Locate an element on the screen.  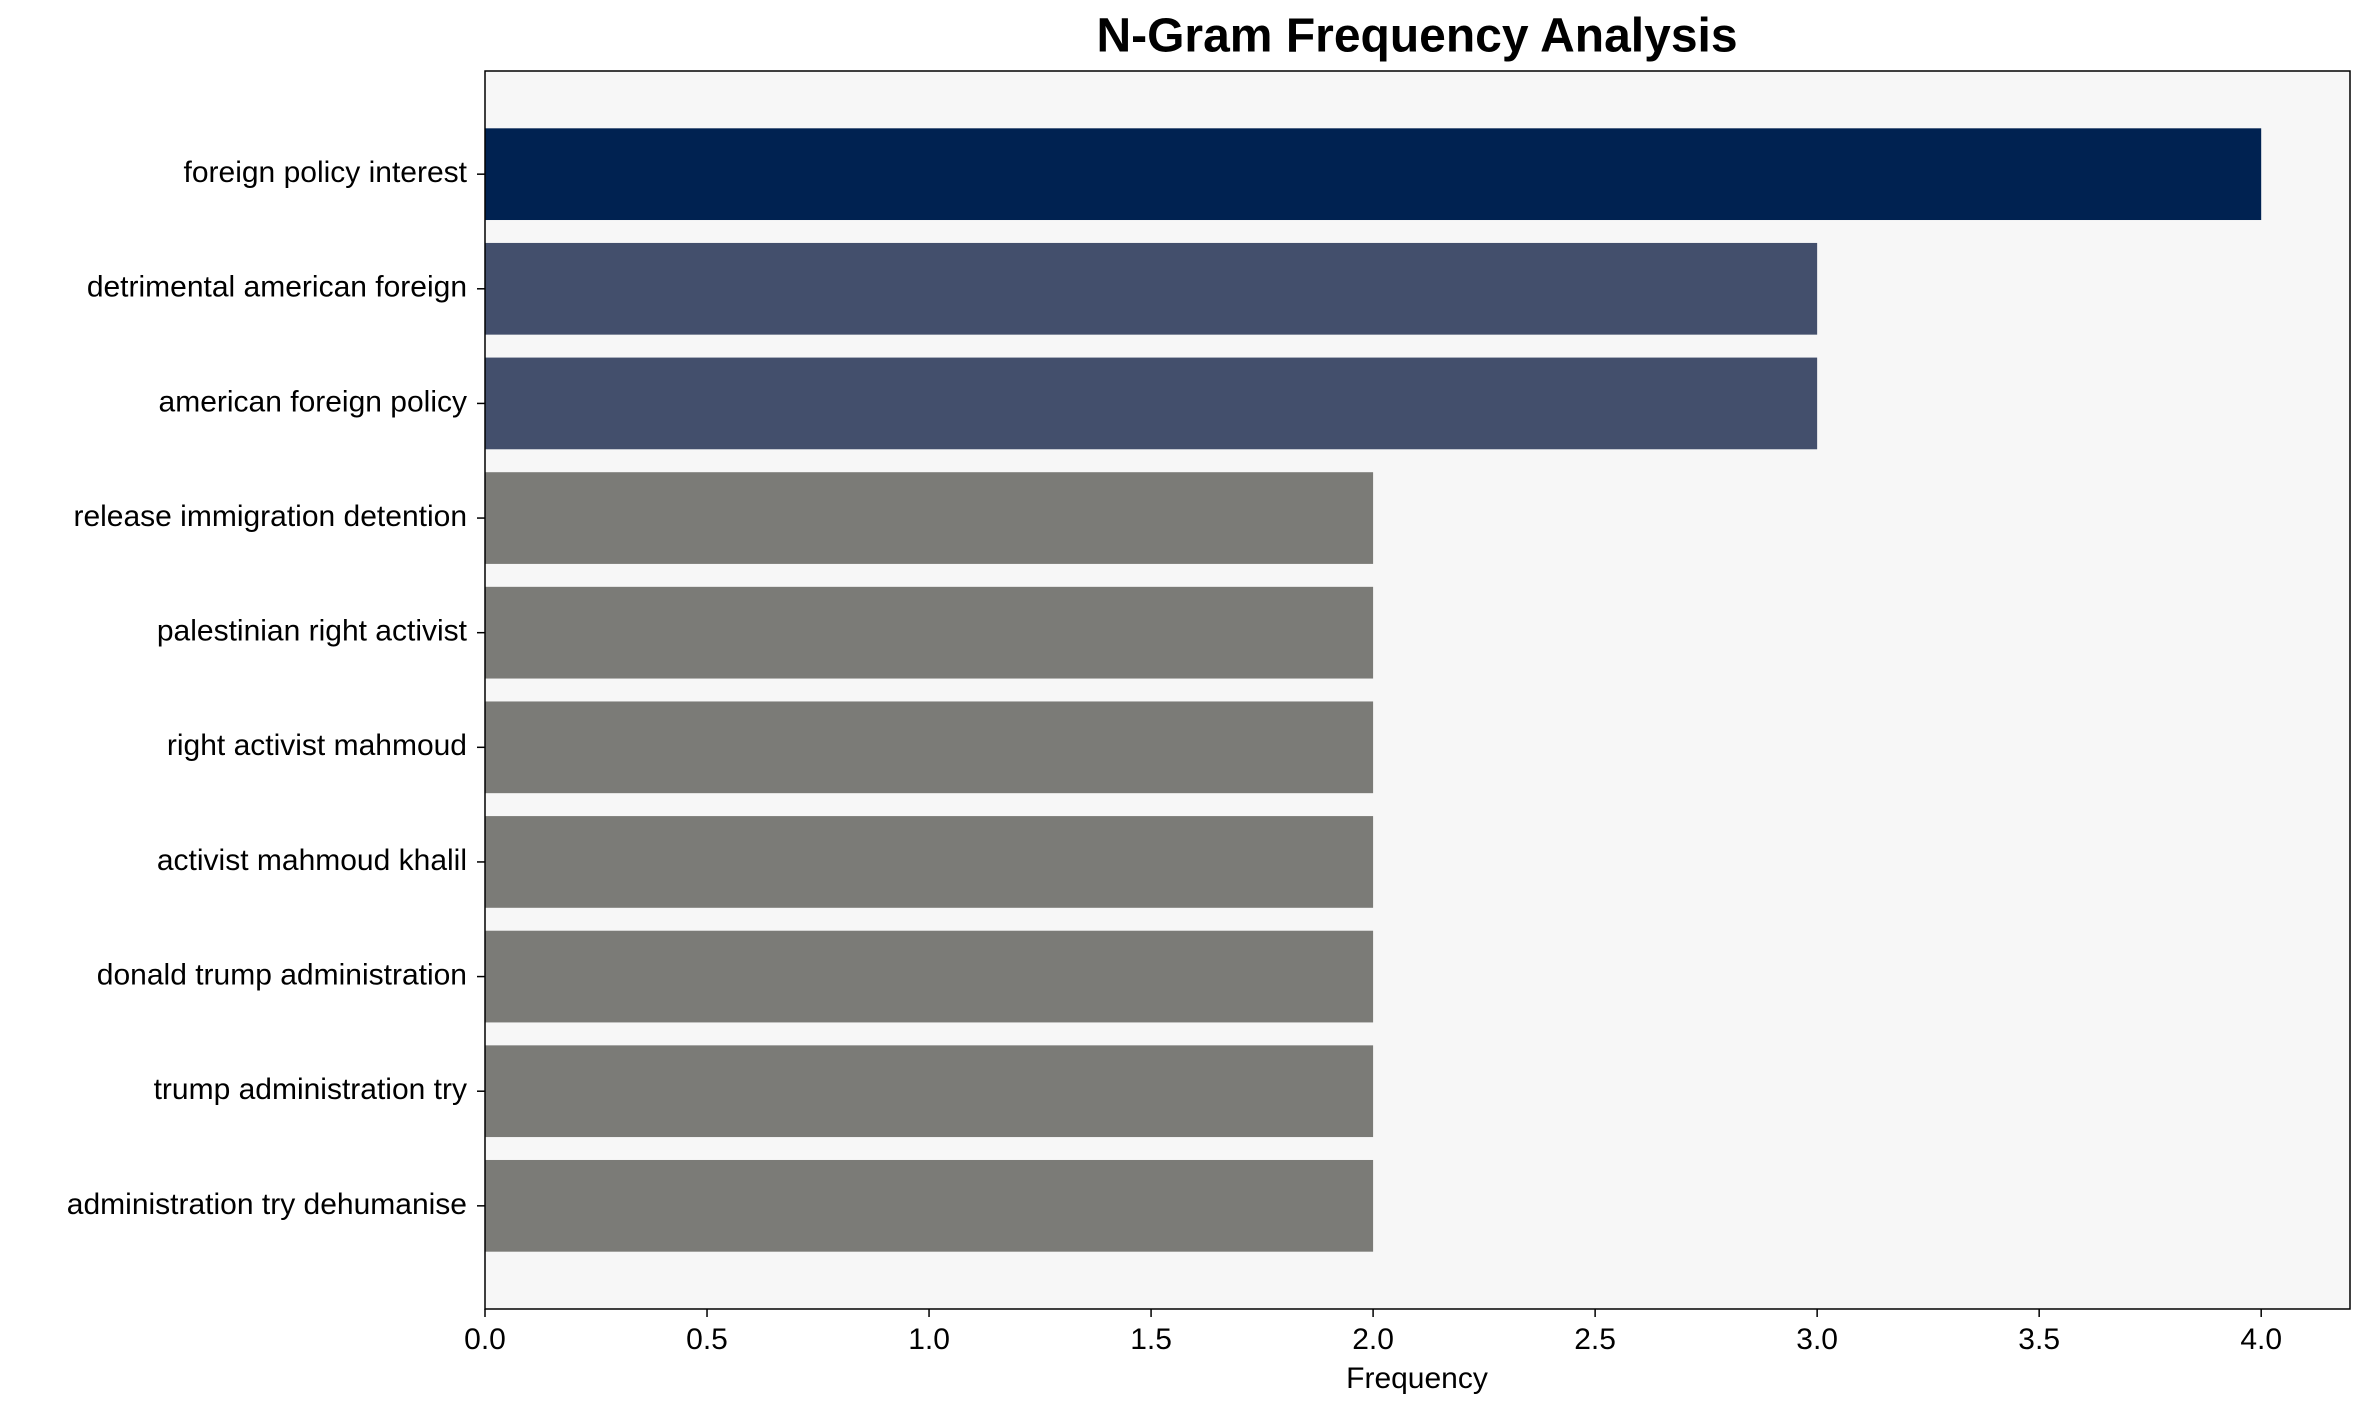
y-tick-label: activist mahmoud khalil is located at coordinates (312, 860).